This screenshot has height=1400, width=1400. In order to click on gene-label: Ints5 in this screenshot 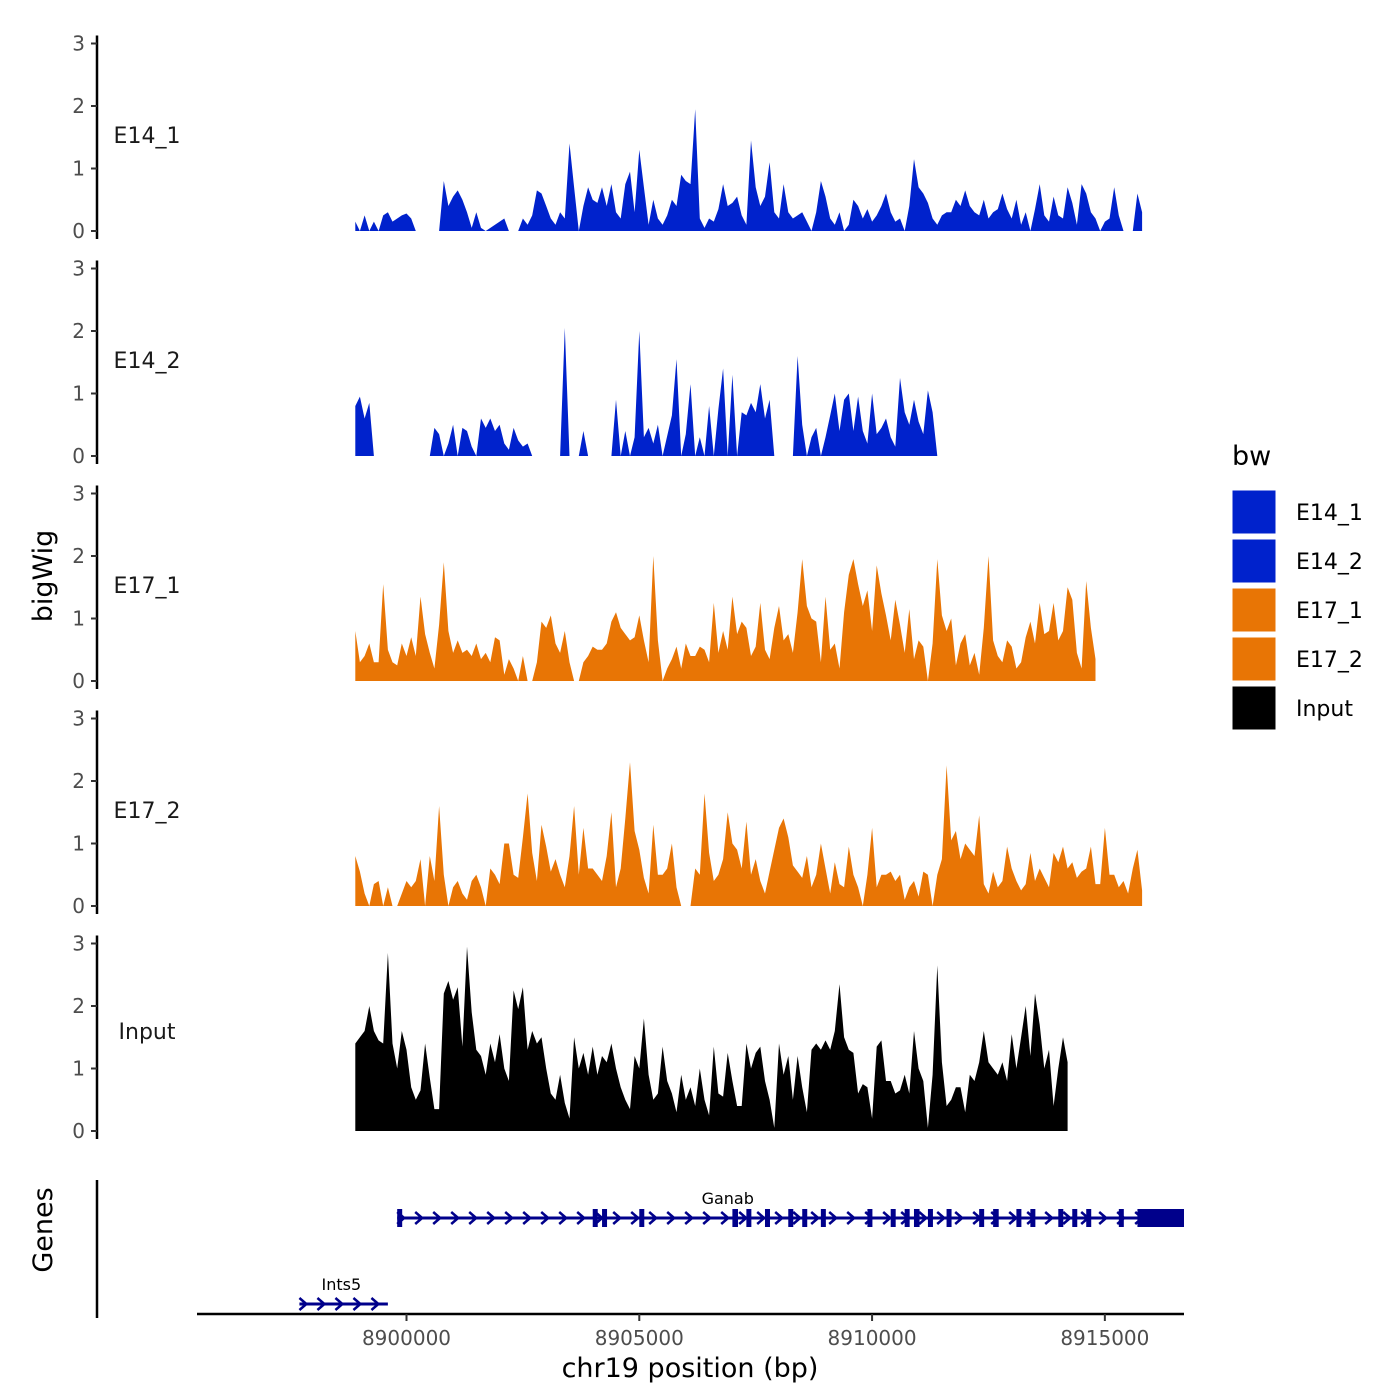, I will do `click(341, 1284)`.